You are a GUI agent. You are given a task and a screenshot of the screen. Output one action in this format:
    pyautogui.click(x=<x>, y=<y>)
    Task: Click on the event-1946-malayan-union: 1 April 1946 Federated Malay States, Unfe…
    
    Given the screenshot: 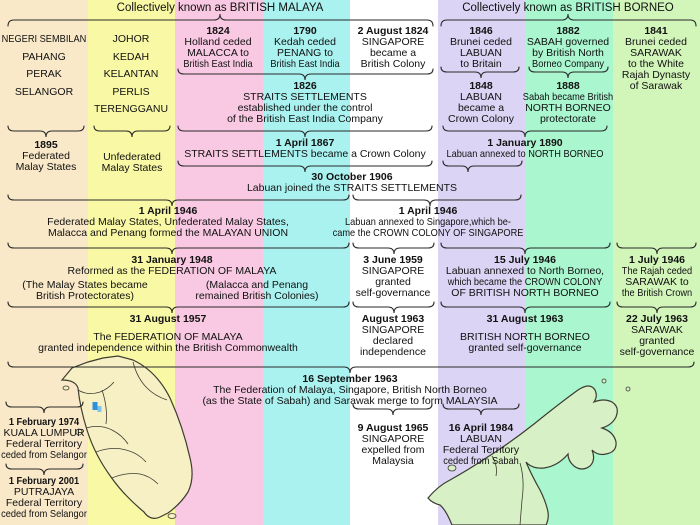 What is the action you would take?
    pyautogui.click(x=168, y=222)
    